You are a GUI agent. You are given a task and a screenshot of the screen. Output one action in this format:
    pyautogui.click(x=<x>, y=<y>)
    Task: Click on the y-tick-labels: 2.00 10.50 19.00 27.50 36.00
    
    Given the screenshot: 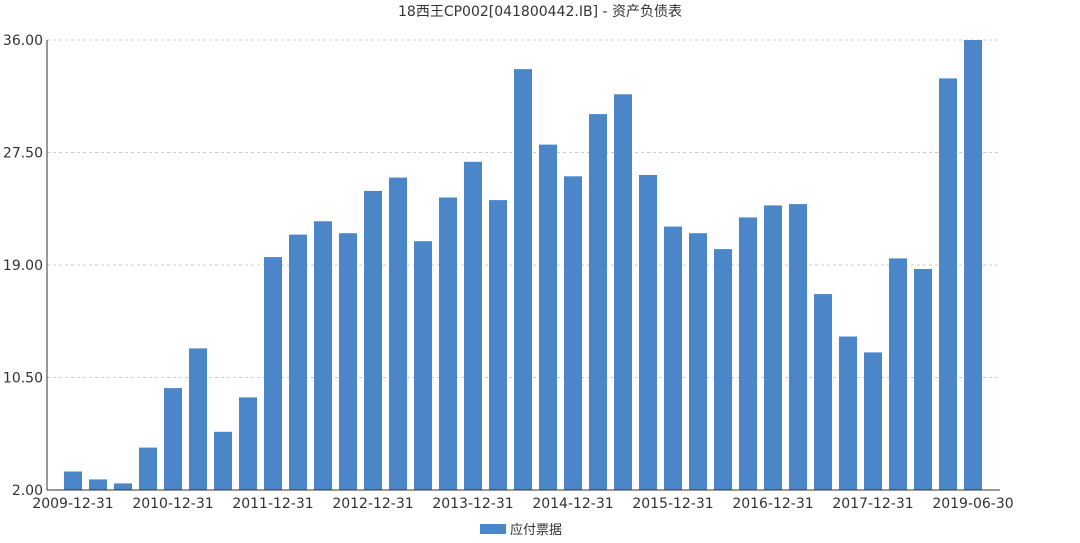 What is the action you would take?
    pyautogui.click(x=23, y=266)
    